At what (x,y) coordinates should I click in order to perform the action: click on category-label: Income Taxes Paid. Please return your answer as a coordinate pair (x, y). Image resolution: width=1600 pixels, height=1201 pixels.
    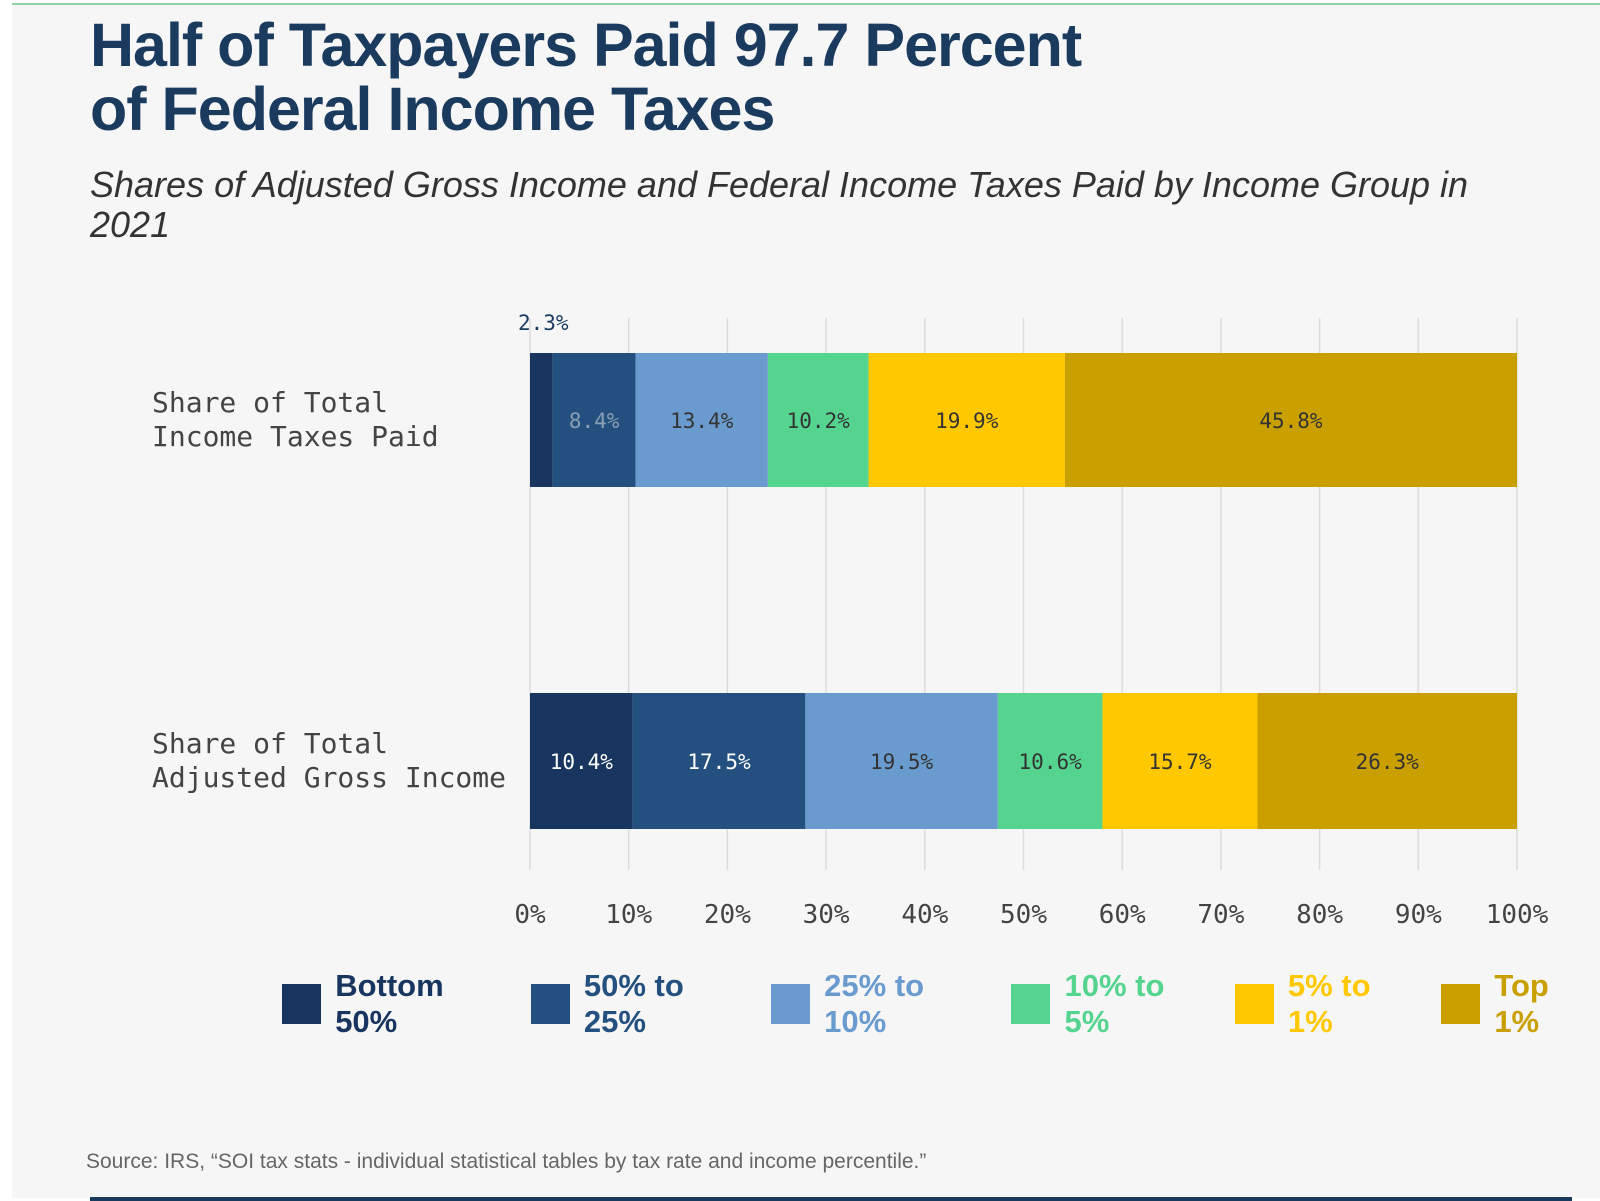
    Looking at the image, I should click on (295, 436).